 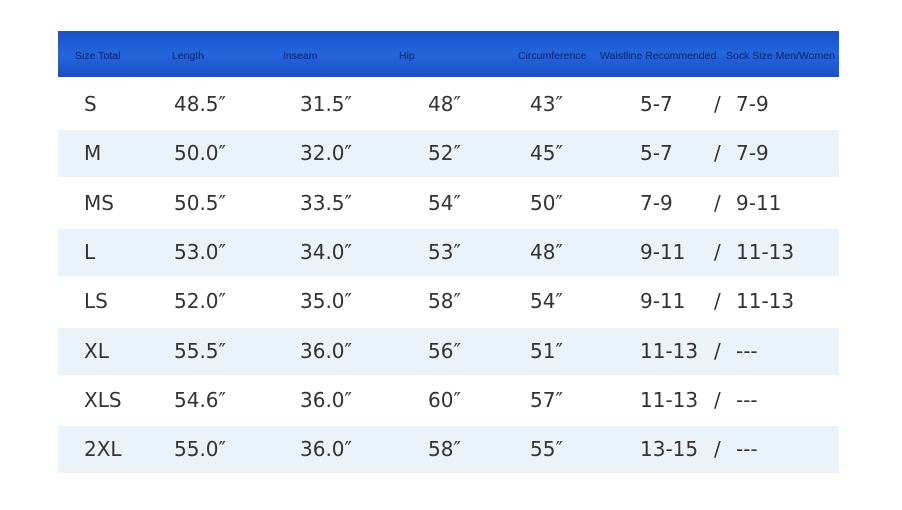 What do you see at coordinates (103, 449) in the screenshot?
I see `table-cell: 2XL` at bounding box center [103, 449].